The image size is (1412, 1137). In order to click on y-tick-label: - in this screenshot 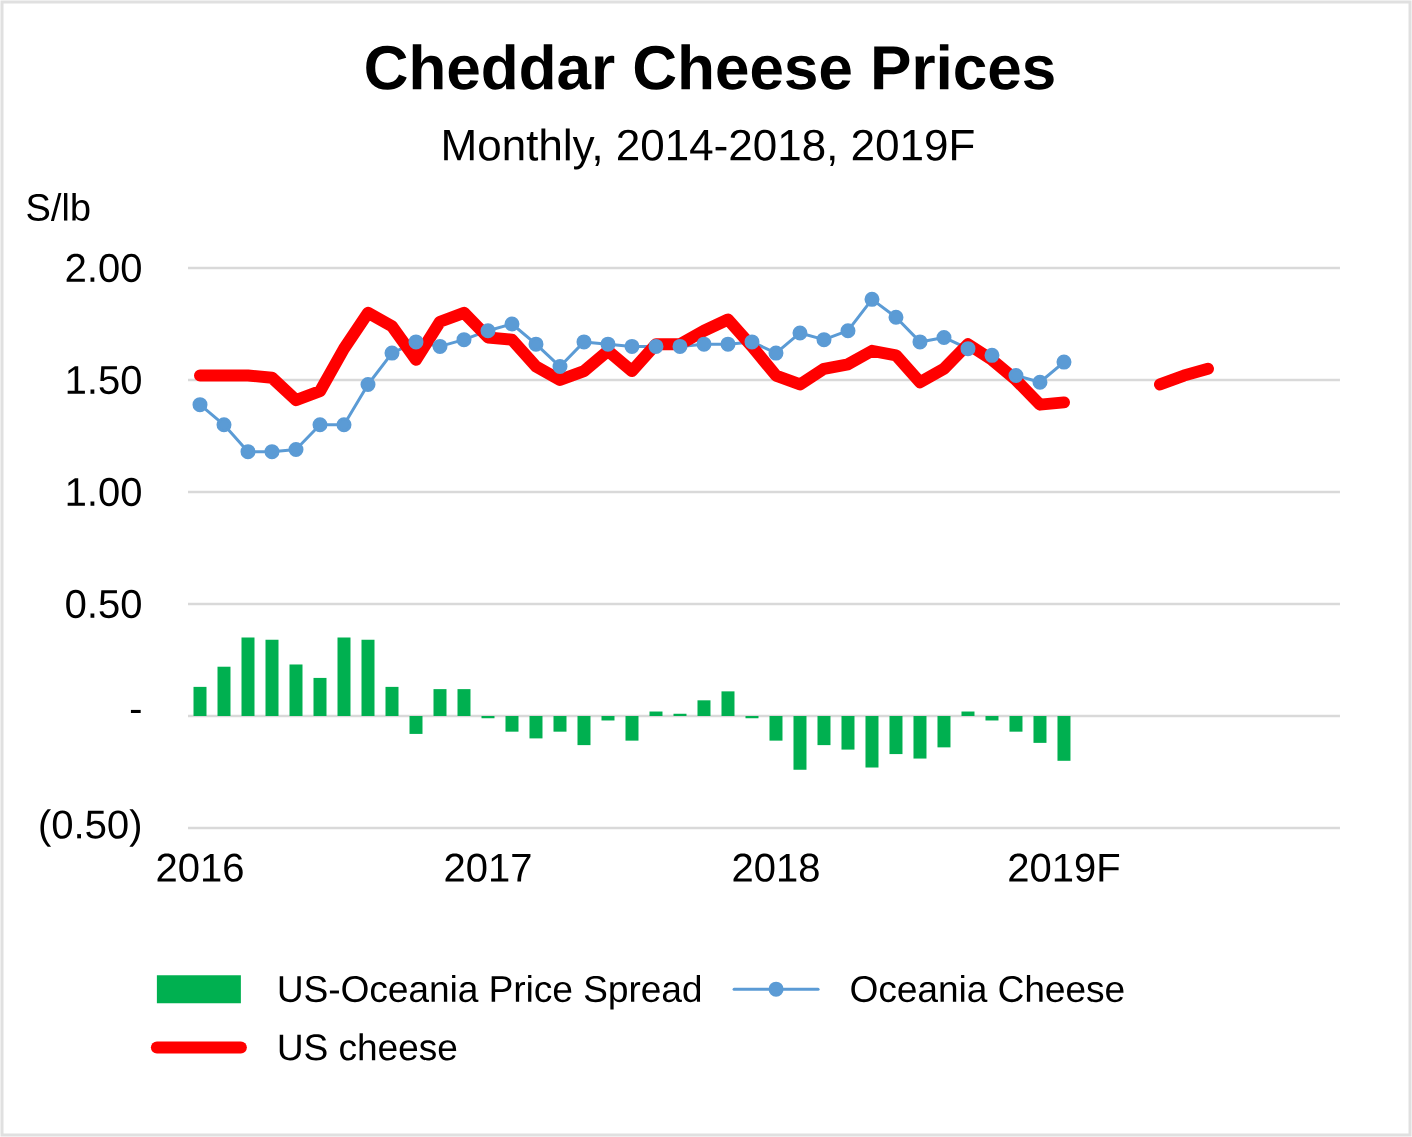, I will do `click(135, 711)`.